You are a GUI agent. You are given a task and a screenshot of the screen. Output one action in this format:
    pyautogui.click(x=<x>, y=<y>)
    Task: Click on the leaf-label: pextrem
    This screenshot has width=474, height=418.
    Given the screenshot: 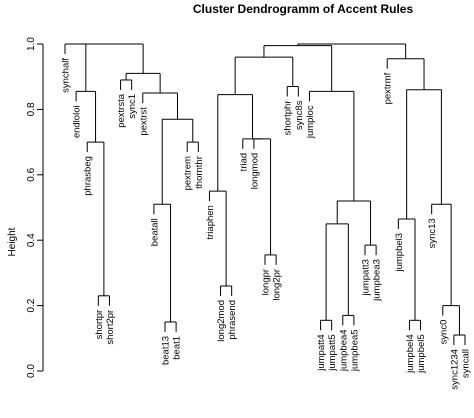 What is the action you would take?
    pyautogui.click(x=188, y=173)
    